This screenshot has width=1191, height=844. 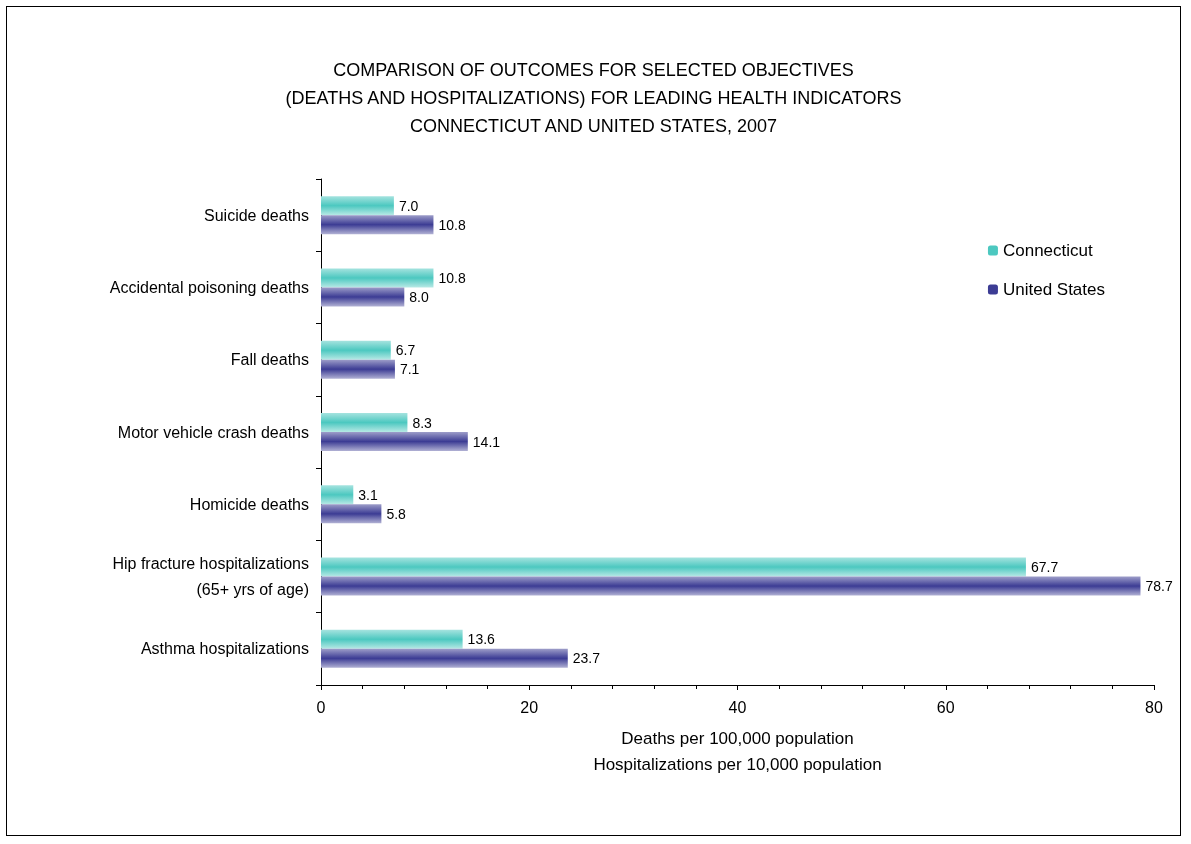 I want to click on y-tick-label: Homicide deaths, so click(x=249, y=504).